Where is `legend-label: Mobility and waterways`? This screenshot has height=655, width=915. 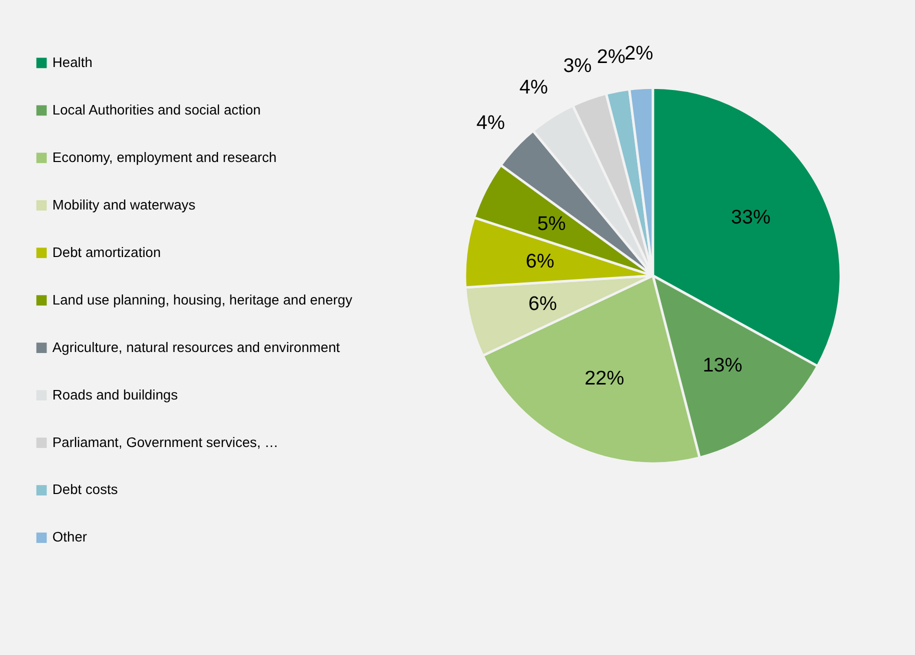
legend-label: Mobility and waterways is located at coordinates (124, 204).